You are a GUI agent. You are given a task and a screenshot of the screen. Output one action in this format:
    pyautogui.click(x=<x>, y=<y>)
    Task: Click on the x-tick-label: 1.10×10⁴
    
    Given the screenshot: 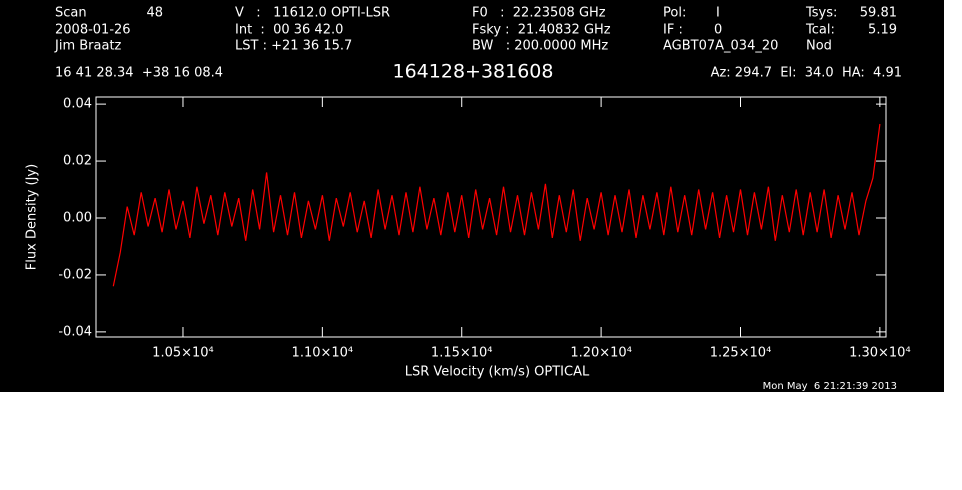 What is the action you would take?
    pyautogui.click(x=323, y=353)
    